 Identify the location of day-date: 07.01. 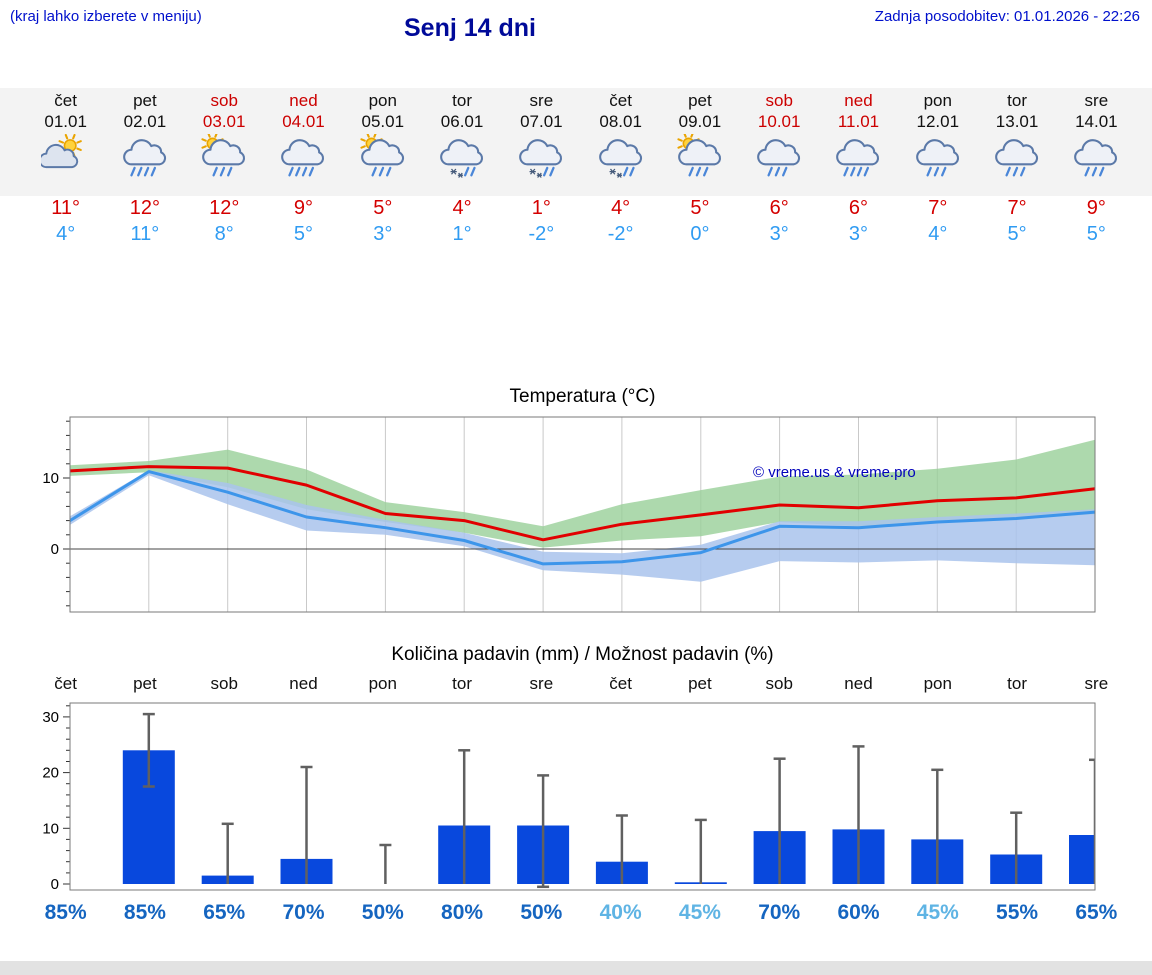
(541, 121).